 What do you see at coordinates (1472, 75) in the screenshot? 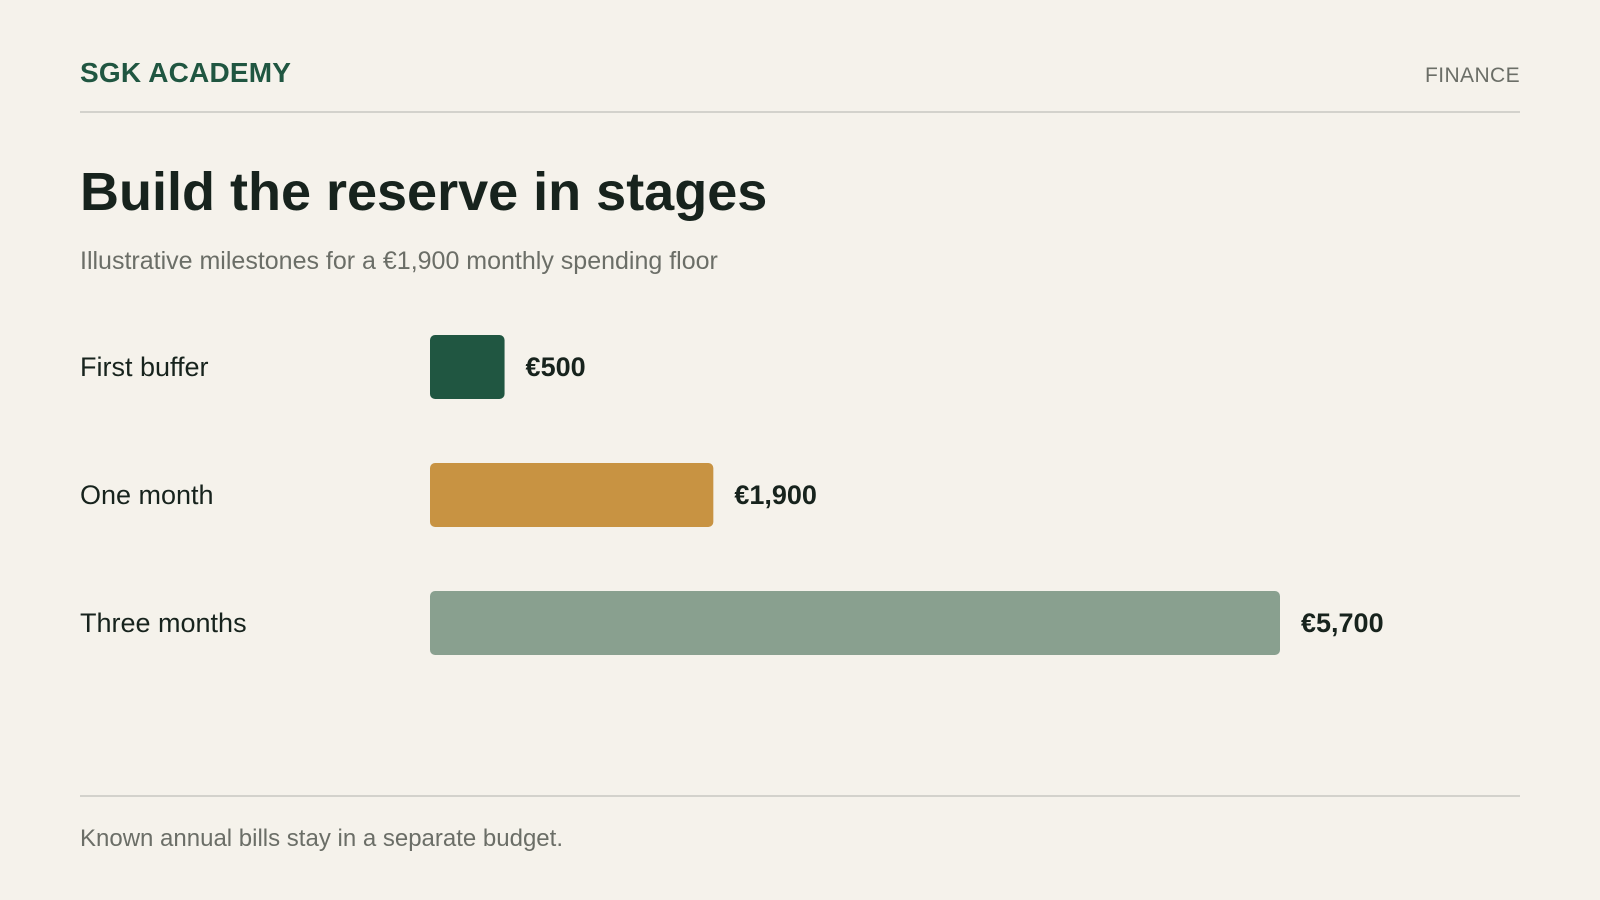
I see `section-label: FINANCE` at bounding box center [1472, 75].